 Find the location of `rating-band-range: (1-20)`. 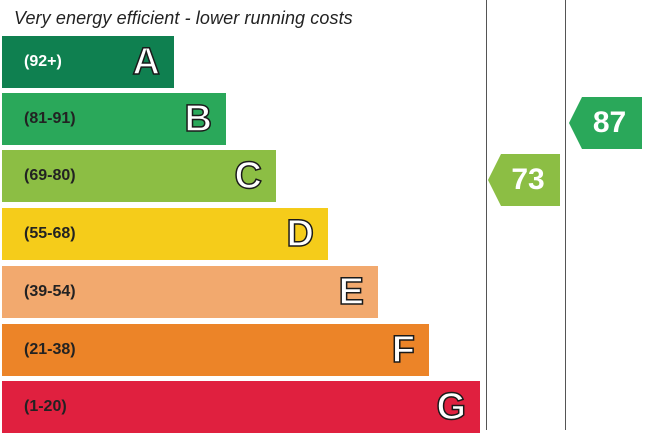

rating-band-range: (1-20) is located at coordinates (45, 406).